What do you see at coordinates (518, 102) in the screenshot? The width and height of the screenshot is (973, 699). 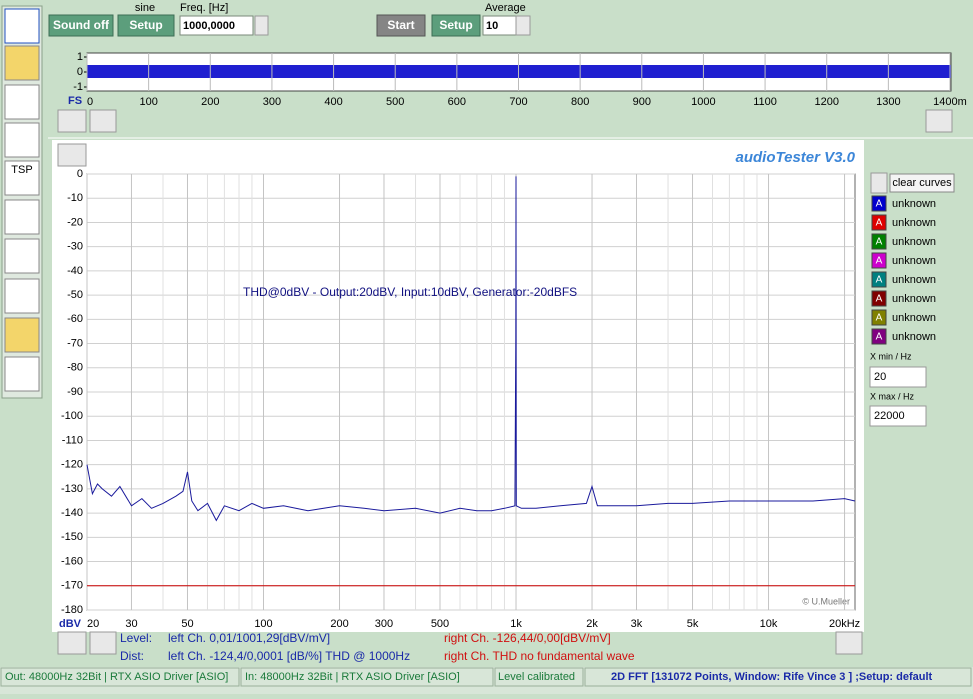 I see `scope-x-tick-label: 700` at bounding box center [518, 102].